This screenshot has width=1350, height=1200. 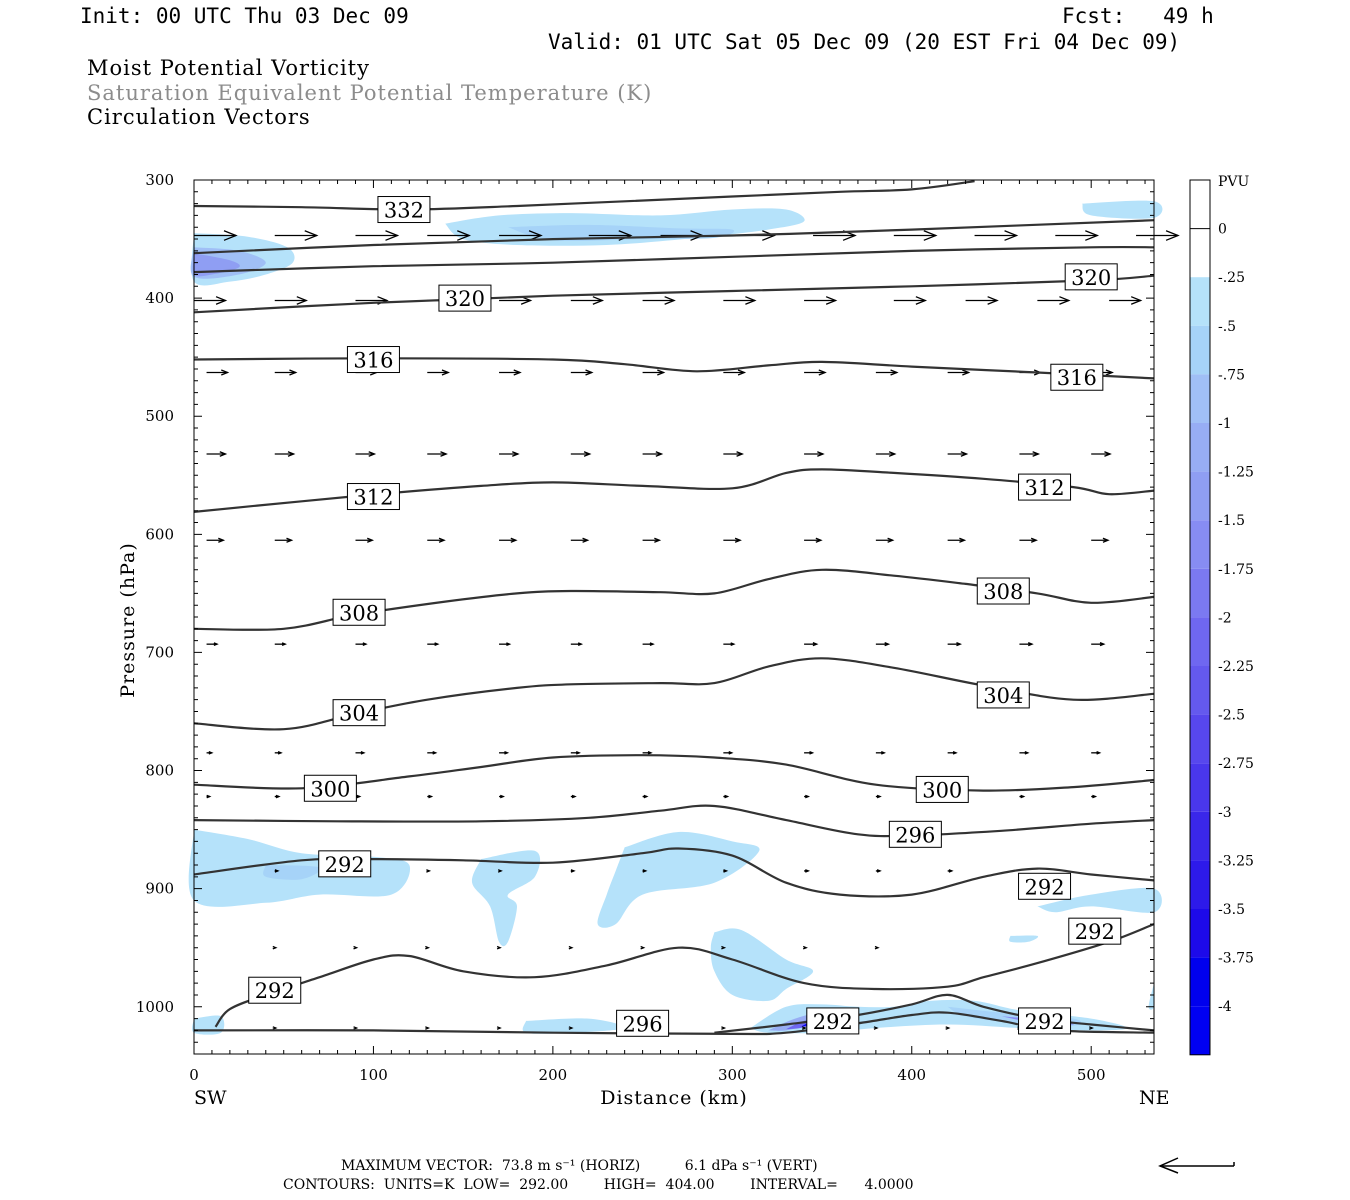 What do you see at coordinates (155, 1007) in the screenshot?
I see `y-tick-label: 1000` at bounding box center [155, 1007].